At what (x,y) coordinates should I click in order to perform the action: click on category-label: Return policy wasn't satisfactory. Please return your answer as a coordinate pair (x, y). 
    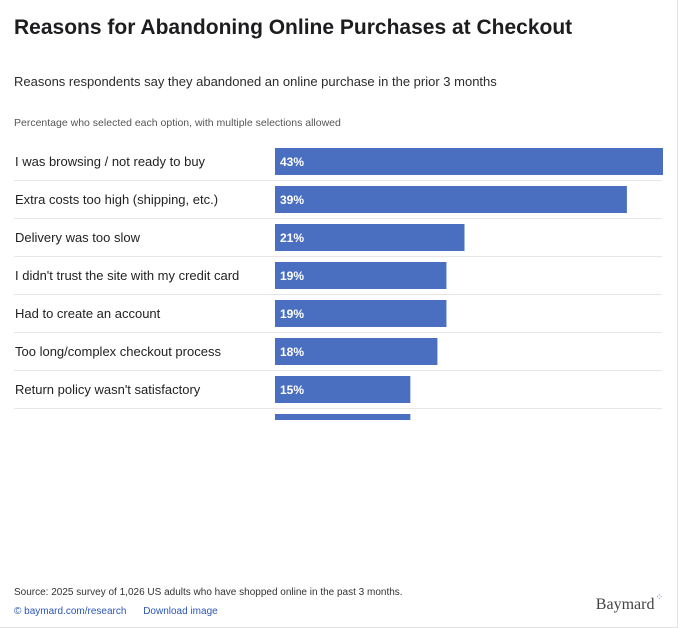
    Looking at the image, I should click on (108, 389).